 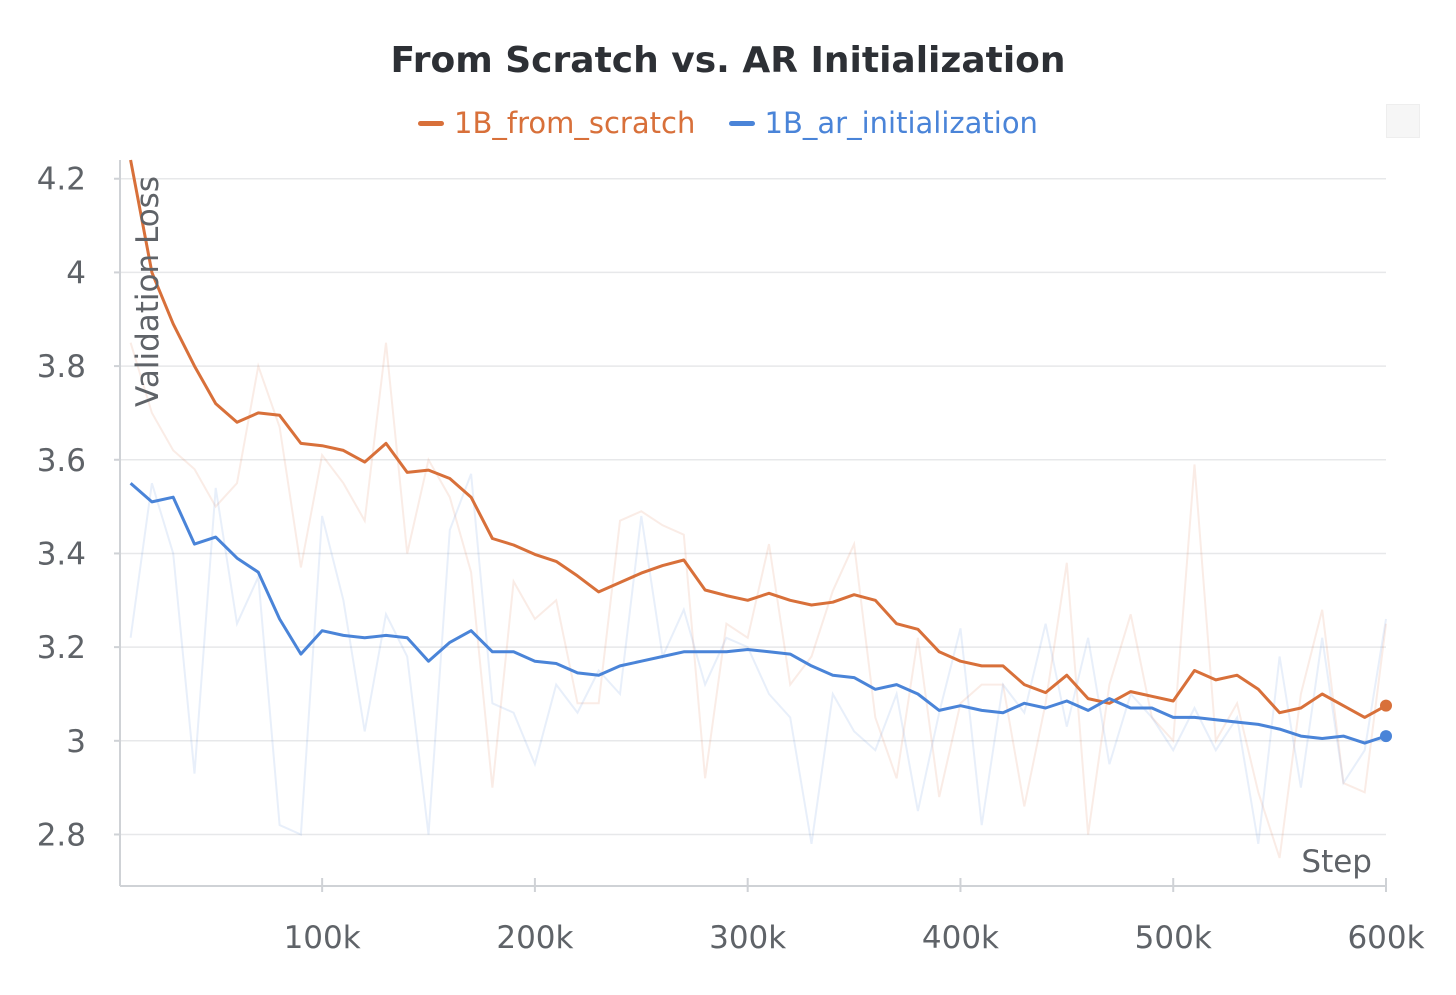 I want to click on y-tick-label: 3.6, so click(x=61, y=461).